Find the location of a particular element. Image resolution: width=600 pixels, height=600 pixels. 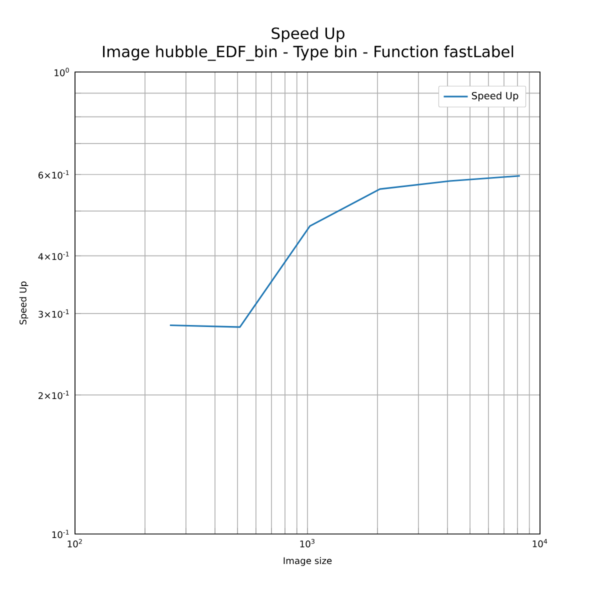

y-tick-label: 2×10$^{-1}$ is located at coordinates (53, 395).